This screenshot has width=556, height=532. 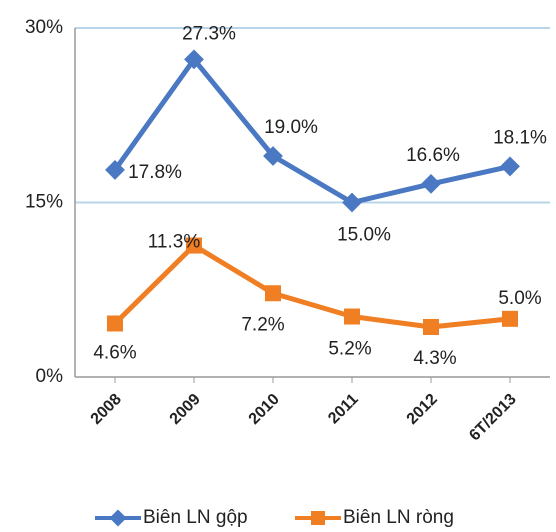 What do you see at coordinates (44, 202) in the screenshot?
I see `y-tick-label: 15%` at bounding box center [44, 202].